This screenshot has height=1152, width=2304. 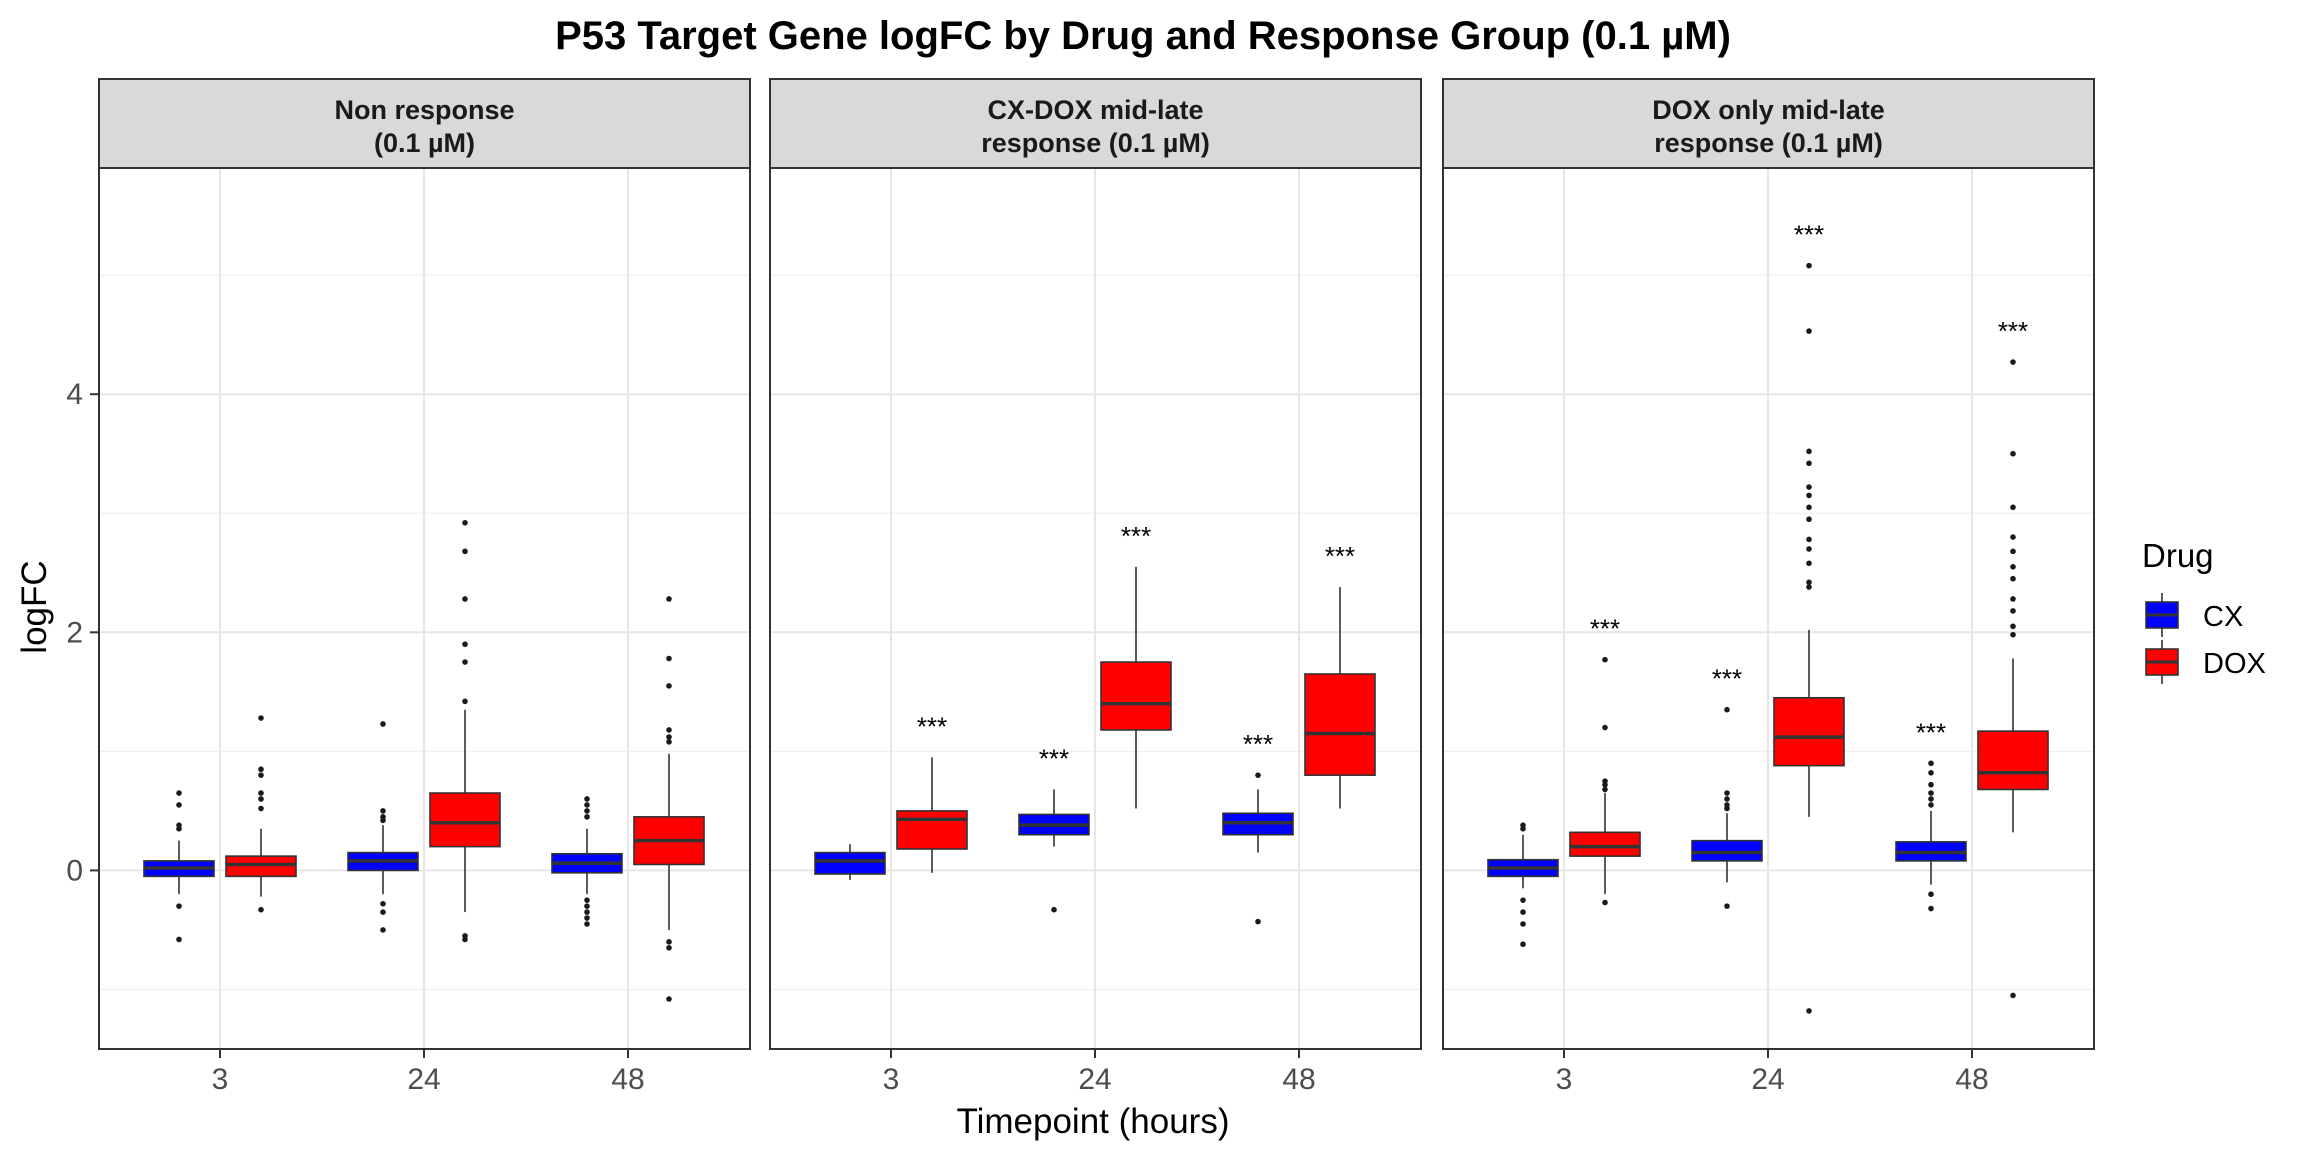 What do you see at coordinates (74, 870) in the screenshot?
I see `y-tick-label: 0` at bounding box center [74, 870].